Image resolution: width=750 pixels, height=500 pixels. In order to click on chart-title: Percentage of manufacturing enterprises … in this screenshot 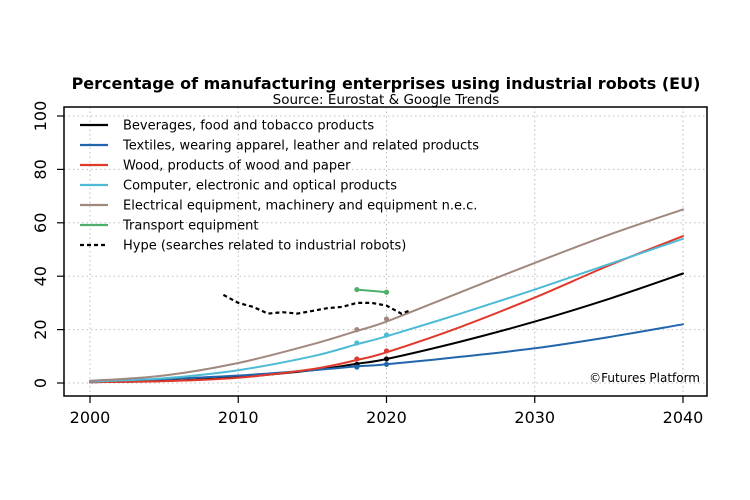, I will do `click(386, 83)`.